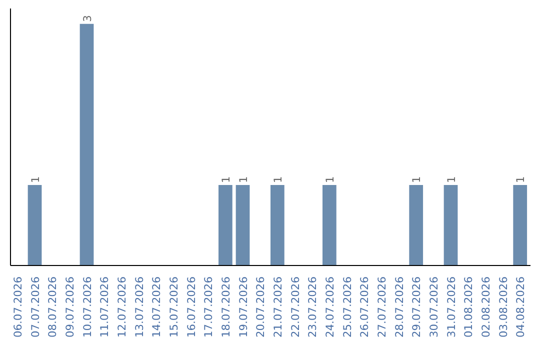 The image size is (540, 340). What do you see at coordinates (209, 307) in the screenshot?
I see `x-tick-label: 17.07.2026` at bounding box center [209, 307].